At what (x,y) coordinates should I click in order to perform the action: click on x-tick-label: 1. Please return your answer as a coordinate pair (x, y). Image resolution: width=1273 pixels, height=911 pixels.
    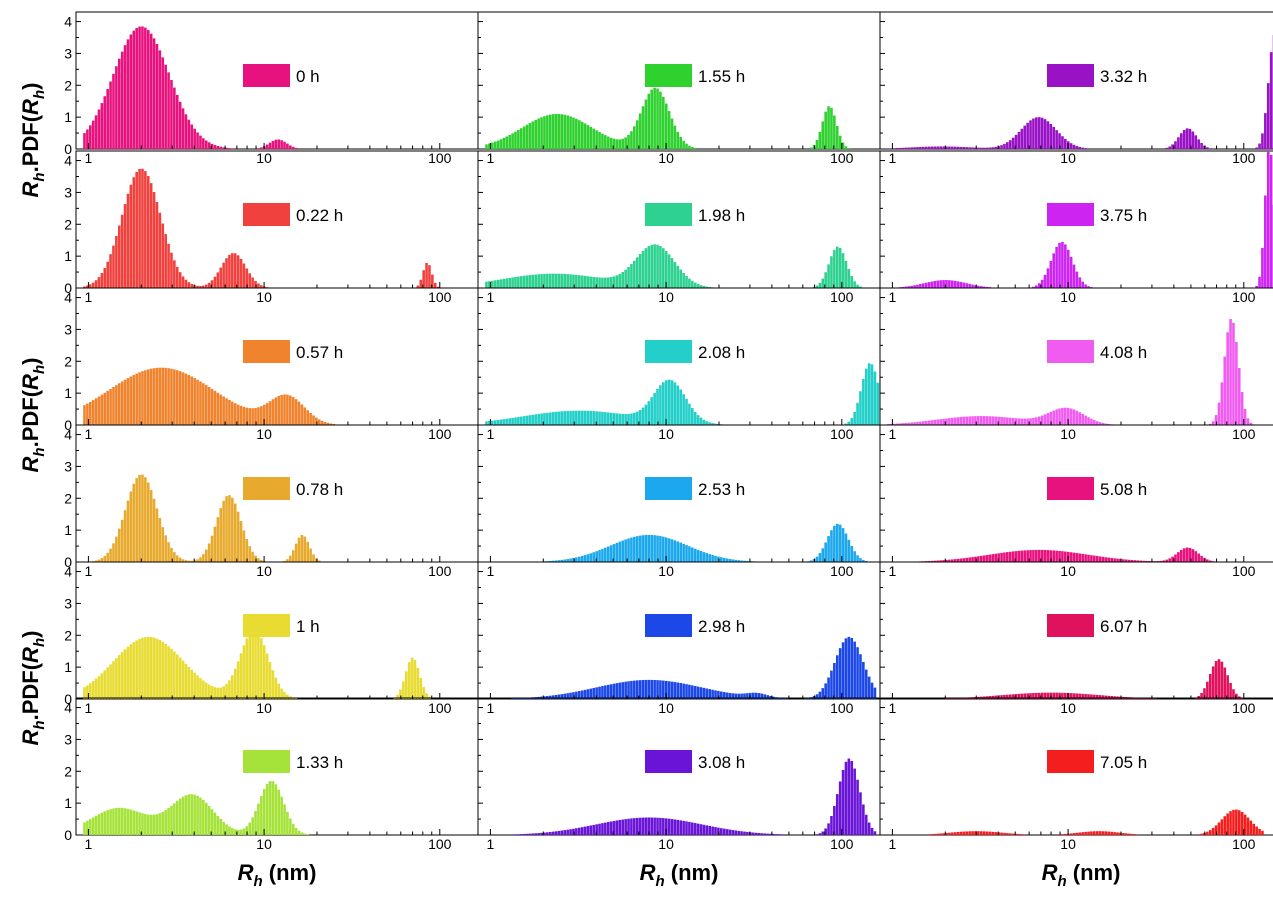
    Looking at the image, I should click on (491, 708).